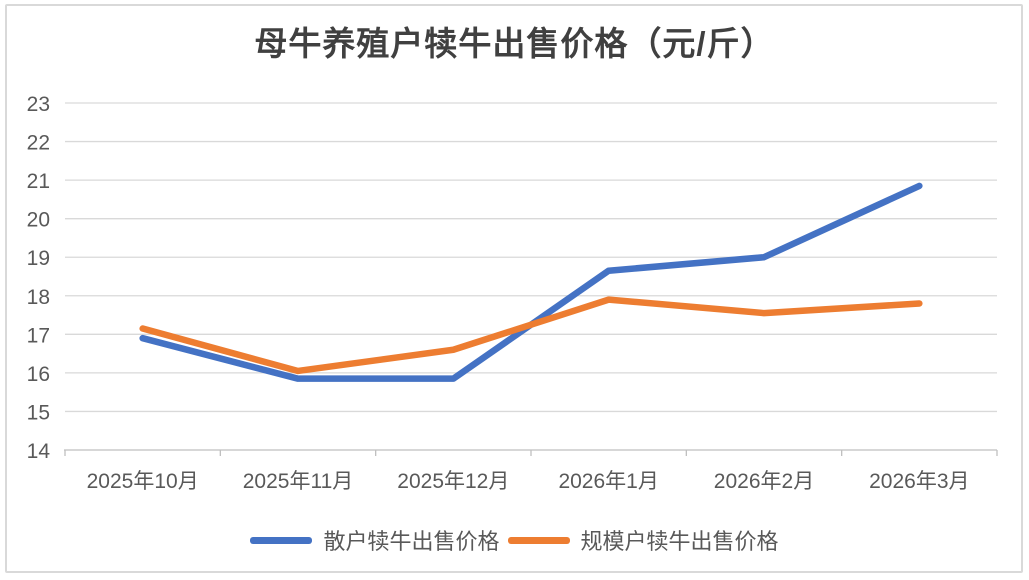 Image resolution: width=1029 pixels, height=580 pixels. What do you see at coordinates (38, 181) in the screenshot?
I see `y-axis-label: 21` at bounding box center [38, 181].